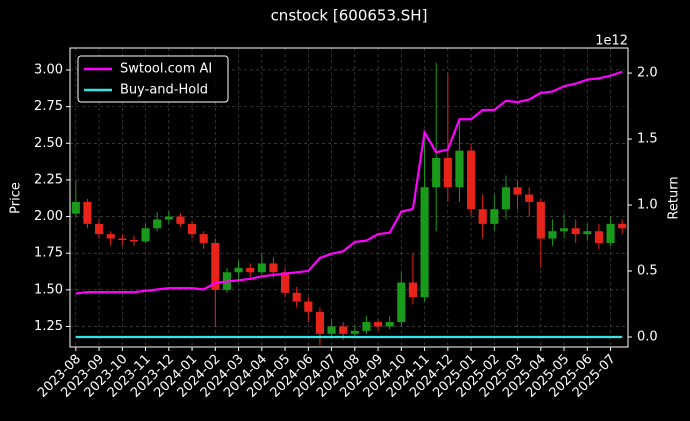  I want to click on legend-label: Swtool.com AI, so click(166, 69).